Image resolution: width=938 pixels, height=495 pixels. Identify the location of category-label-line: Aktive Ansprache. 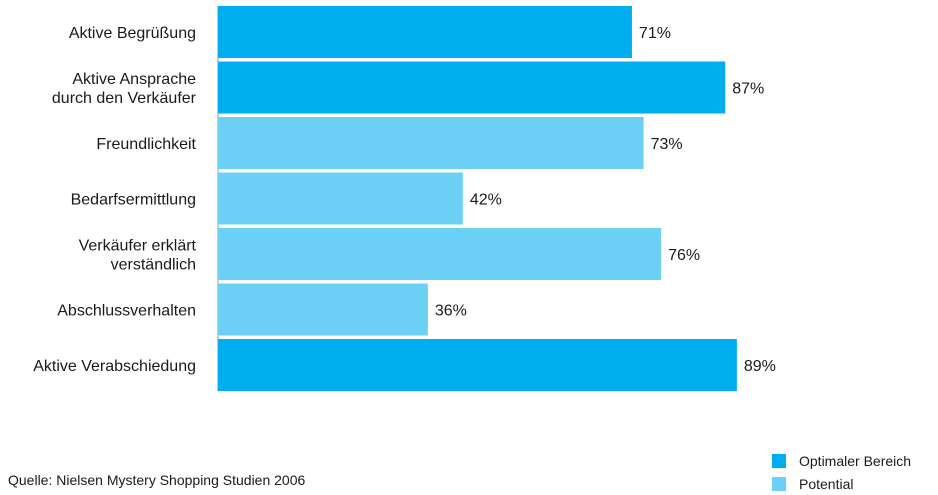
(134, 79).